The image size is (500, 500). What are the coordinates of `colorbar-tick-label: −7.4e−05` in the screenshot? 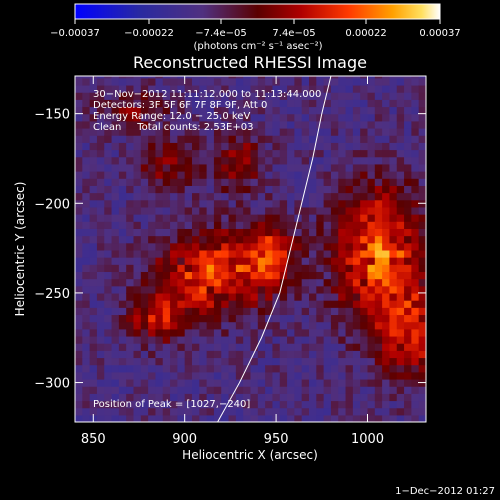 It's located at (221, 33).